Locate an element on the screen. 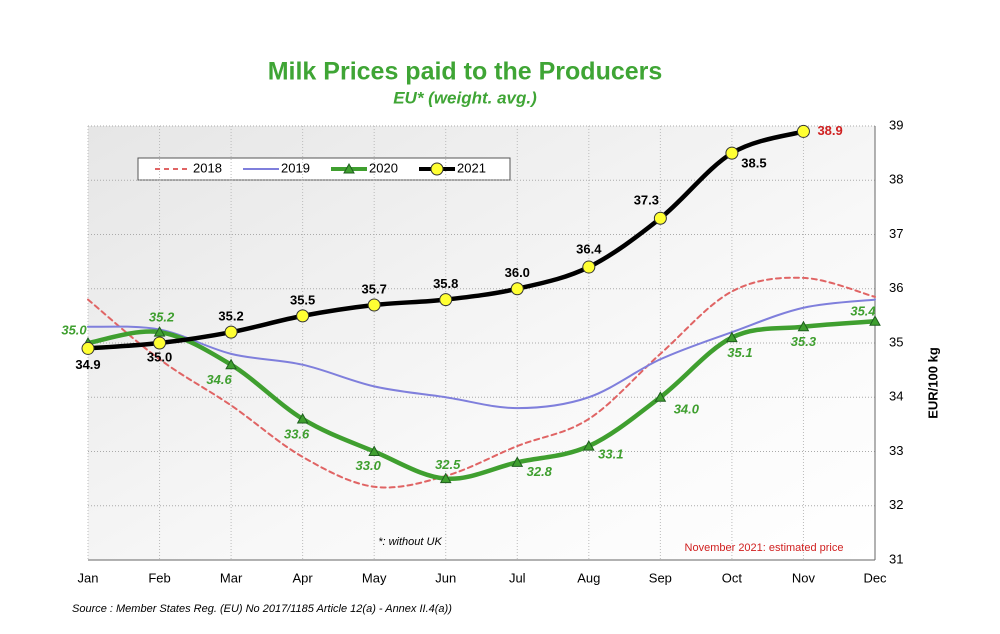  annotation: November 2021: estimated price is located at coordinates (764, 548).